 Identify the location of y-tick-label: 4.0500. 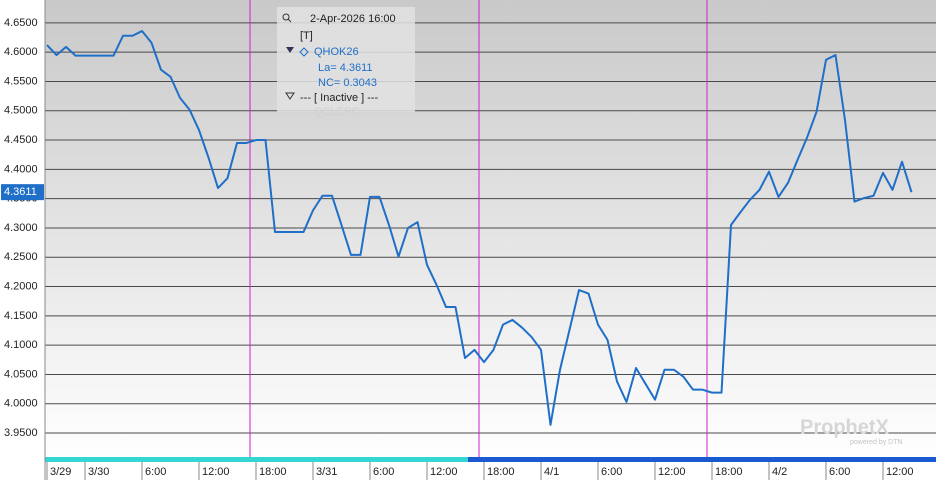
(21, 374).